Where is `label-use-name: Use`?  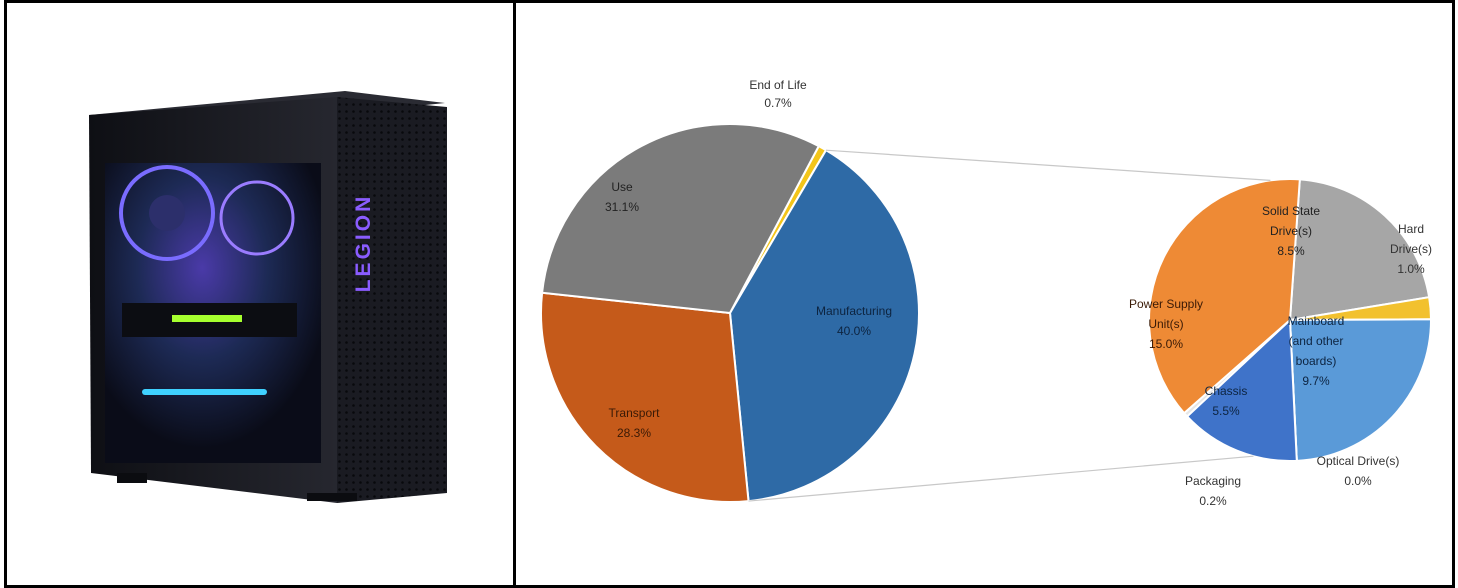 label-use-name: Use is located at coordinates (622, 187).